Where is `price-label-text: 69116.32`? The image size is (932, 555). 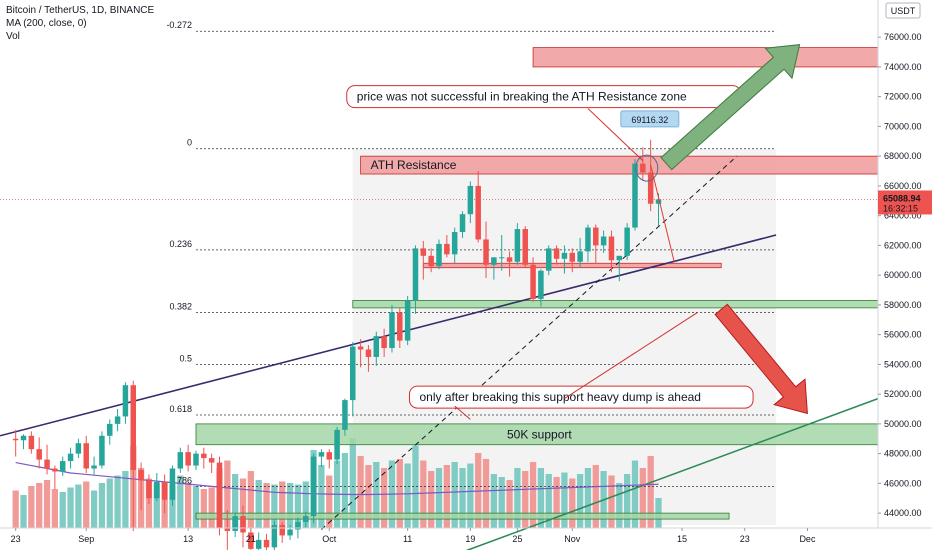 price-label-text: 69116.32 is located at coordinates (649, 120).